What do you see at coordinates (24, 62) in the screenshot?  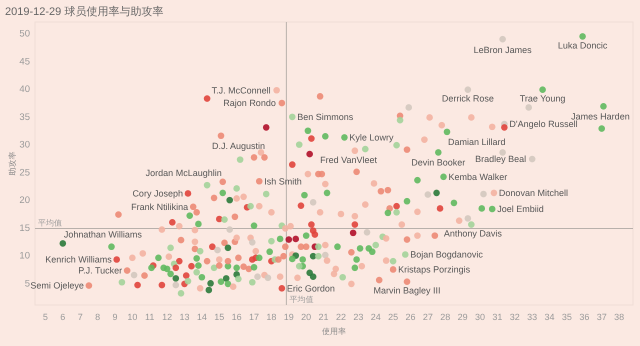 I see `y-tick-label: 45` at bounding box center [24, 62].